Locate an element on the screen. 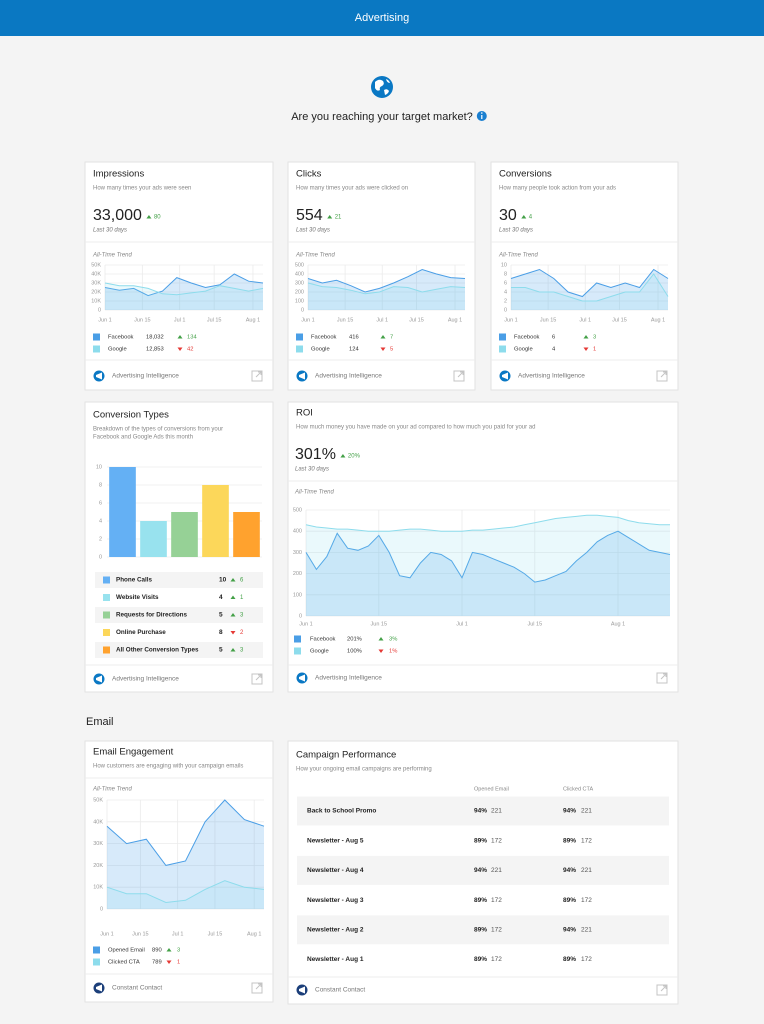 The width and height of the screenshot is (764, 1024). opened-count: 221 is located at coordinates (496, 870).